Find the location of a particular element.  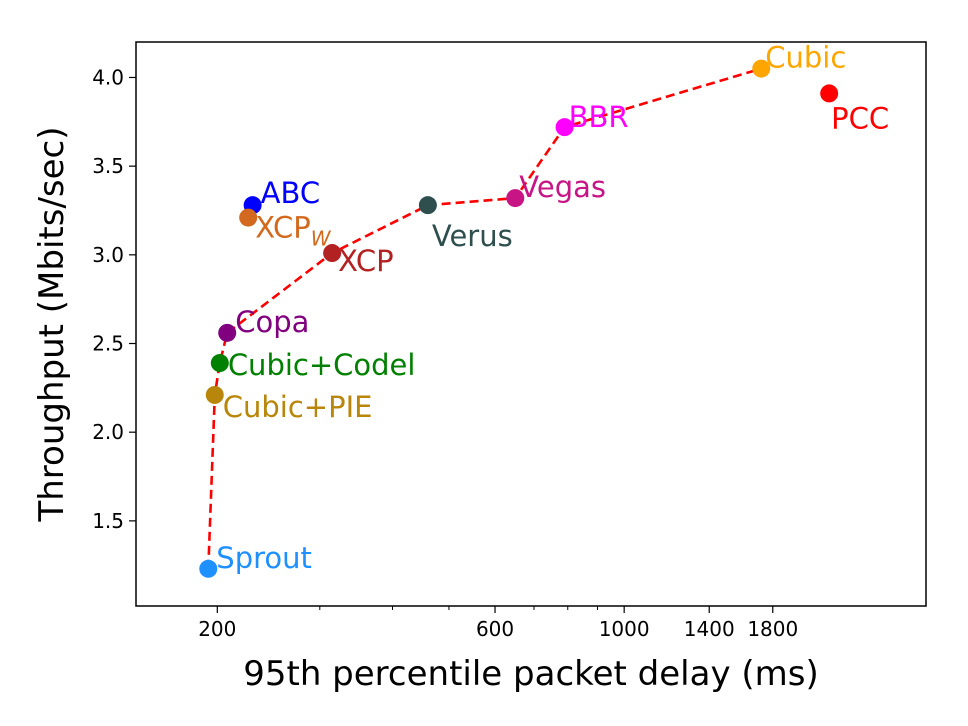

point-label-xcp: XCP is located at coordinates (366, 261).